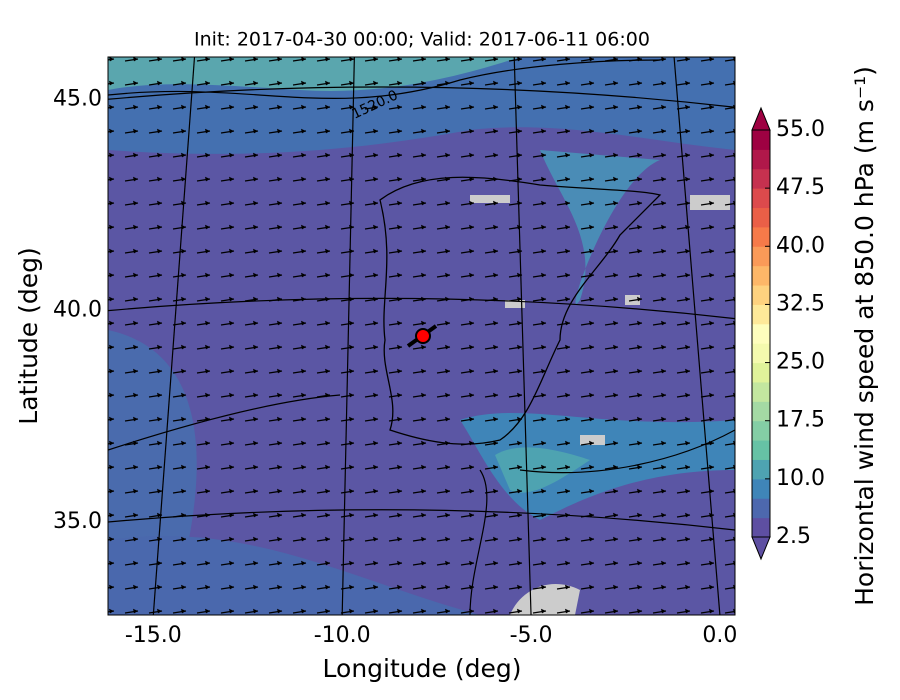 The height and width of the screenshot is (700, 900). I want to click on colorbar-frame, so click(761, 333).